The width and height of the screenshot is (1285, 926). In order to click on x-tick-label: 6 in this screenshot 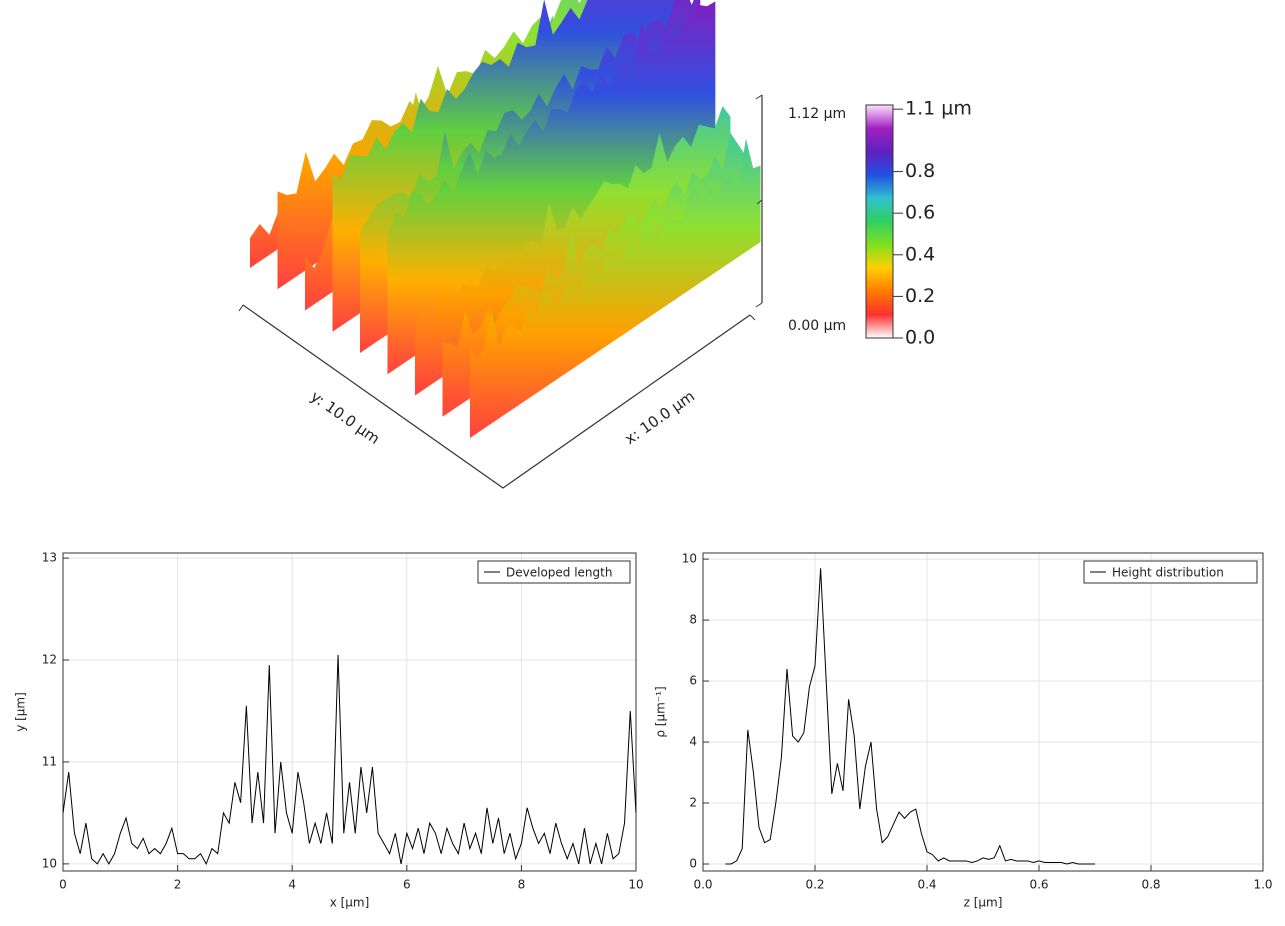, I will do `click(407, 885)`.